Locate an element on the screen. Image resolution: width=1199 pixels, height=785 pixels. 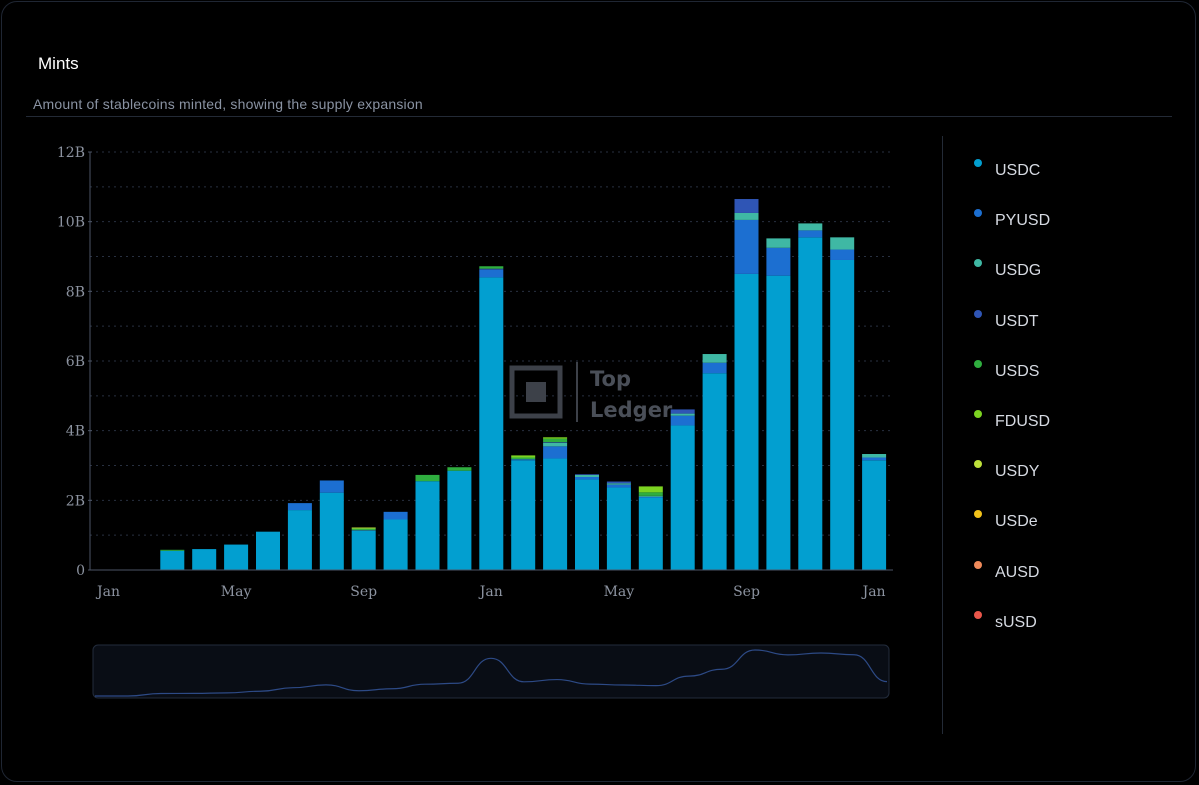
legend-label: USDY is located at coordinates (1017, 472).